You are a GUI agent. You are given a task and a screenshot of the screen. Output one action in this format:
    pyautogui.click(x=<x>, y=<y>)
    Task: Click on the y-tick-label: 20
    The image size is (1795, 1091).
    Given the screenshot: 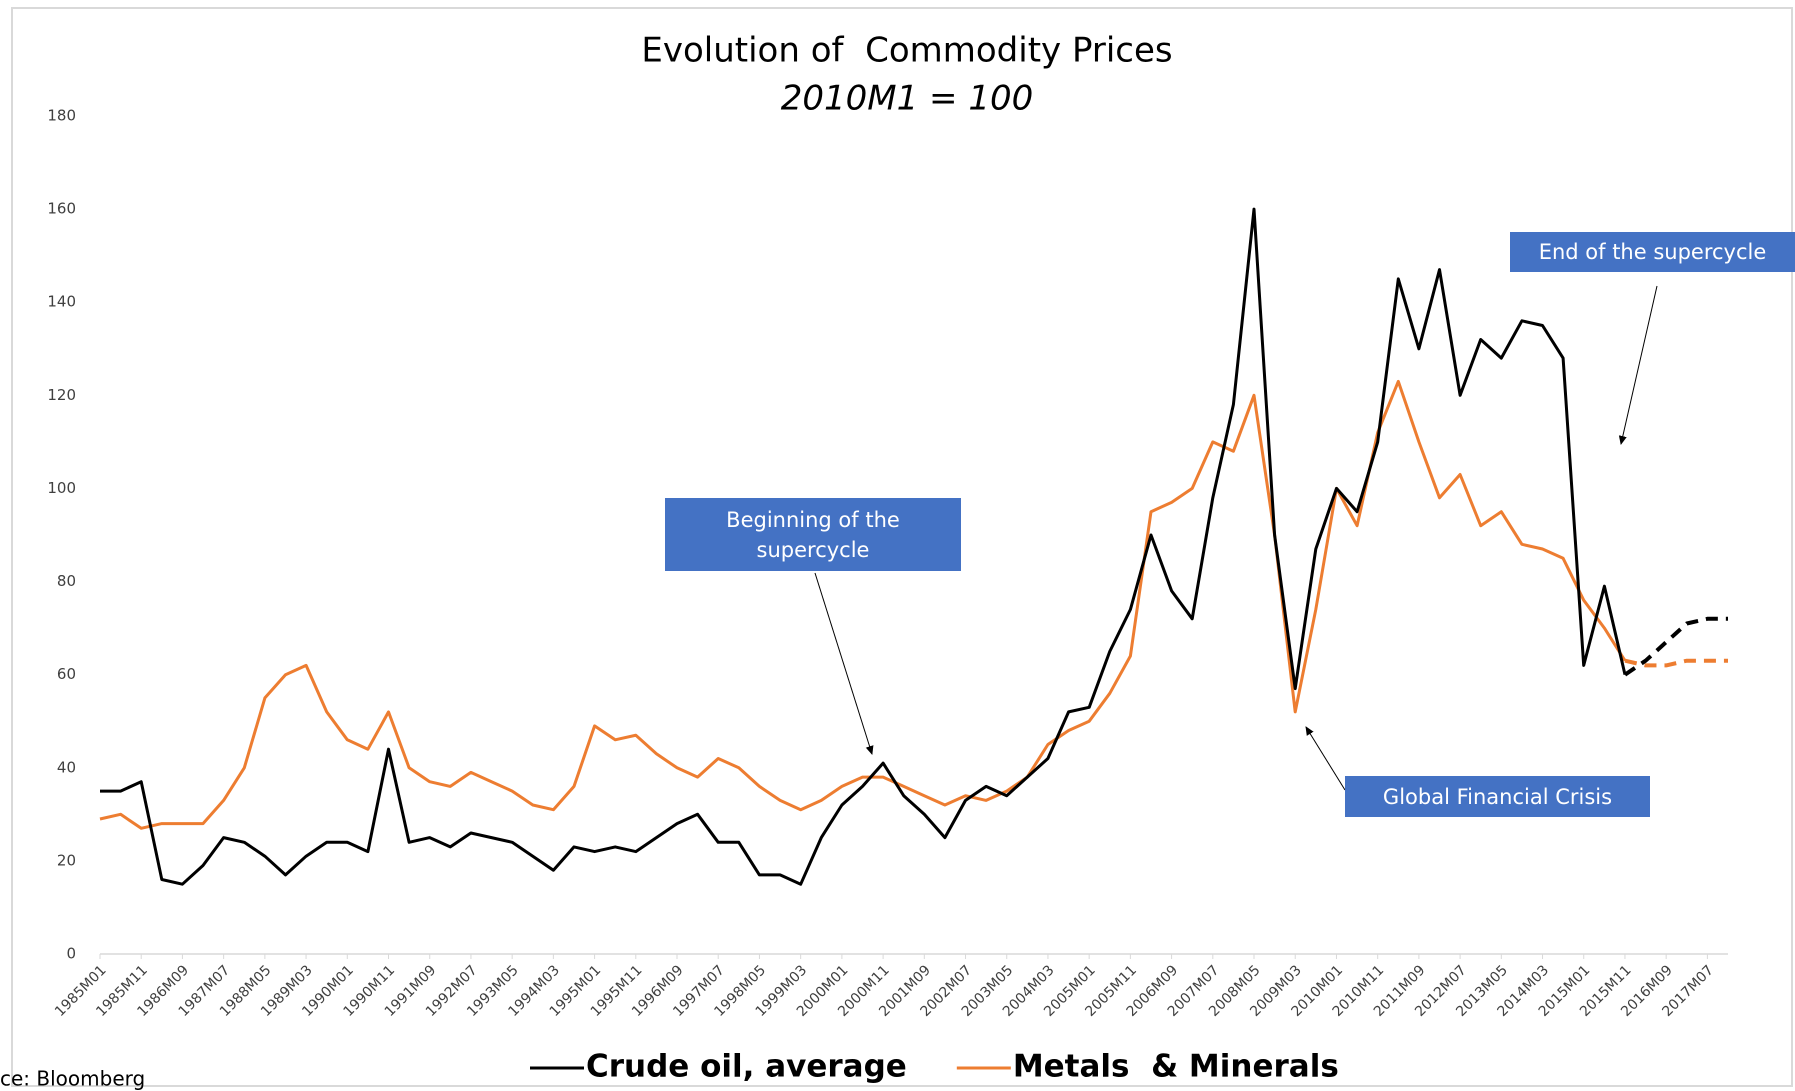 What is the action you would take?
    pyautogui.click(x=66, y=860)
    